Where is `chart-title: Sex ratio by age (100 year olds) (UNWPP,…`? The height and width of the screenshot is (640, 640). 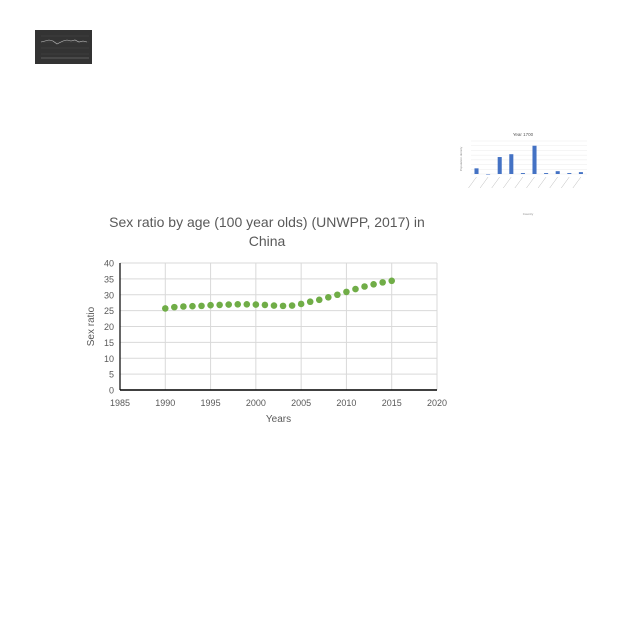 chart-title: Sex ratio by age (100 year olds) (UNWPP,… is located at coordinates (267, 232).